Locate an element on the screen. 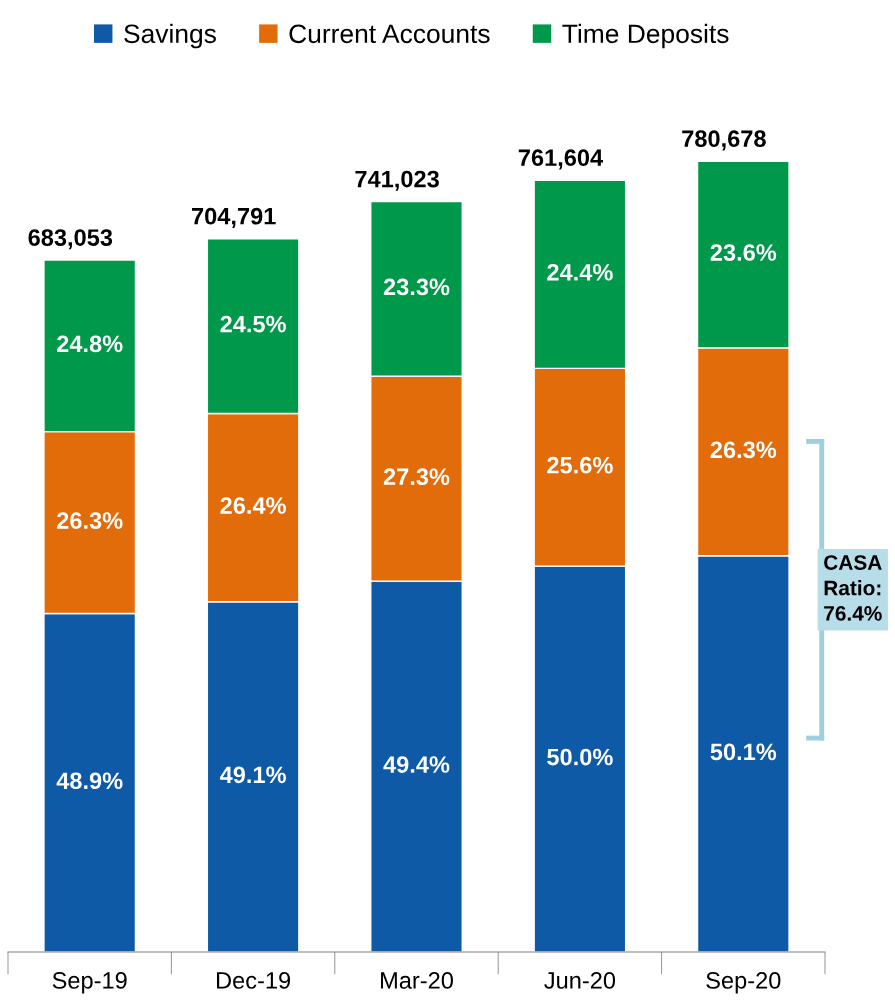 Image resolution: width=895 pixels, height=1007 pixels. legend-label: Current Accounts is located at coordinates (389, 34).